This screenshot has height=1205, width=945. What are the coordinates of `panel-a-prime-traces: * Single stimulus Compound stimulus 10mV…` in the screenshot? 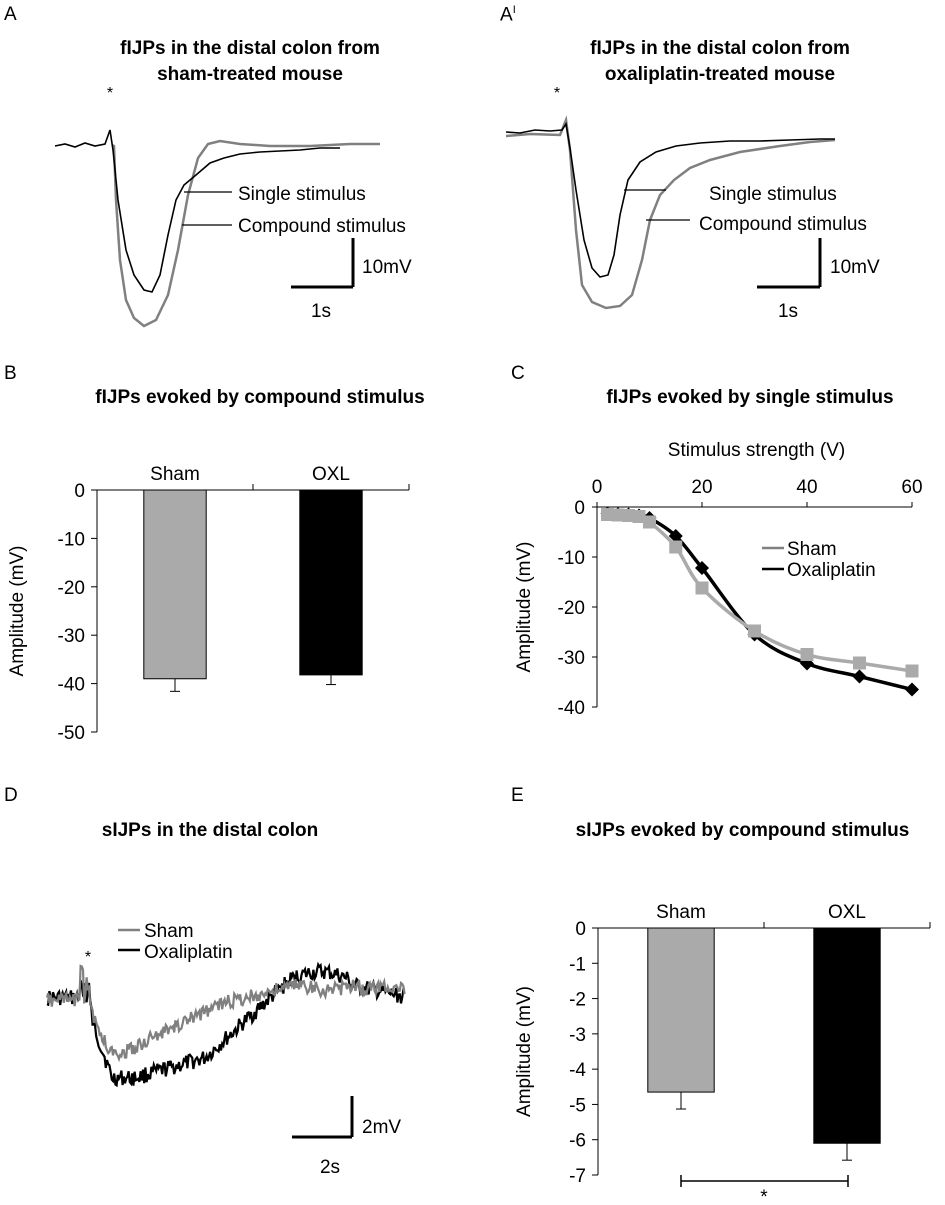 It's located at (692, 203).